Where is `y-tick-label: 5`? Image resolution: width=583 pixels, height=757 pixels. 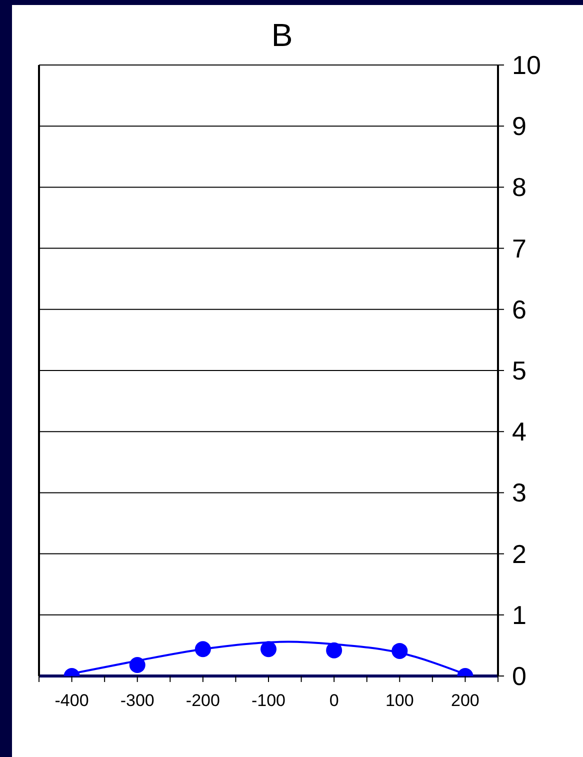
y-tick-label: 5 is located at coordinates (519, 371).